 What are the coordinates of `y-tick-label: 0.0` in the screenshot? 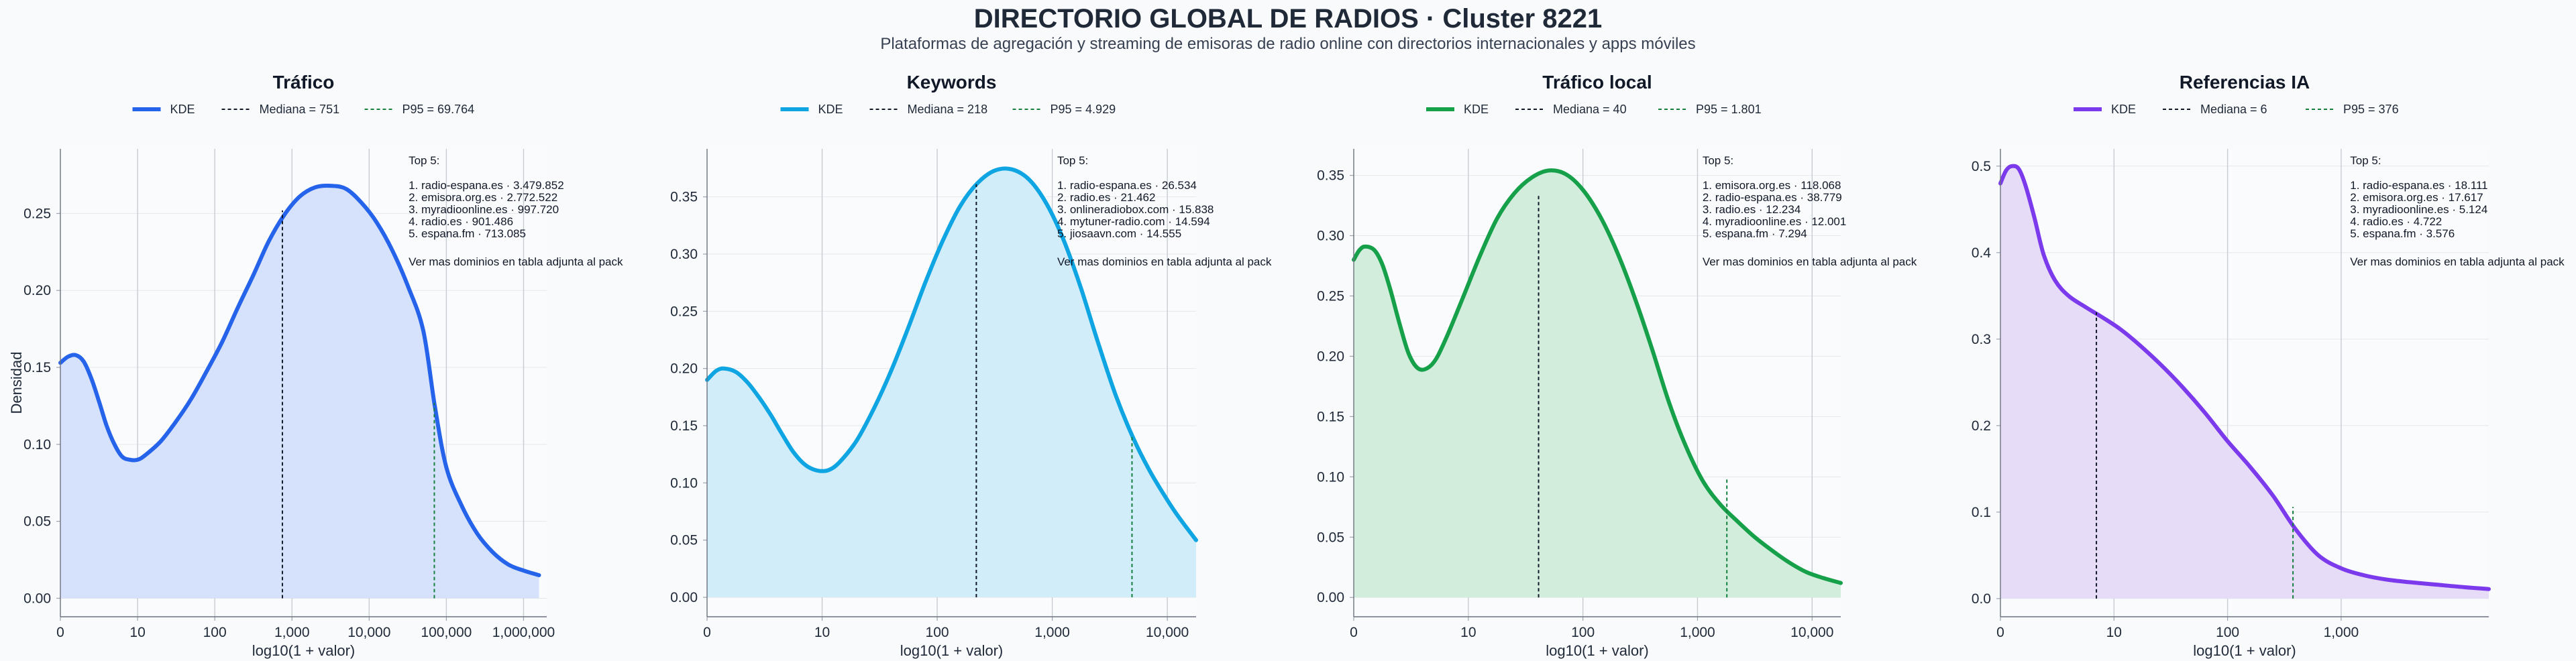 It's located at (1981, 599).